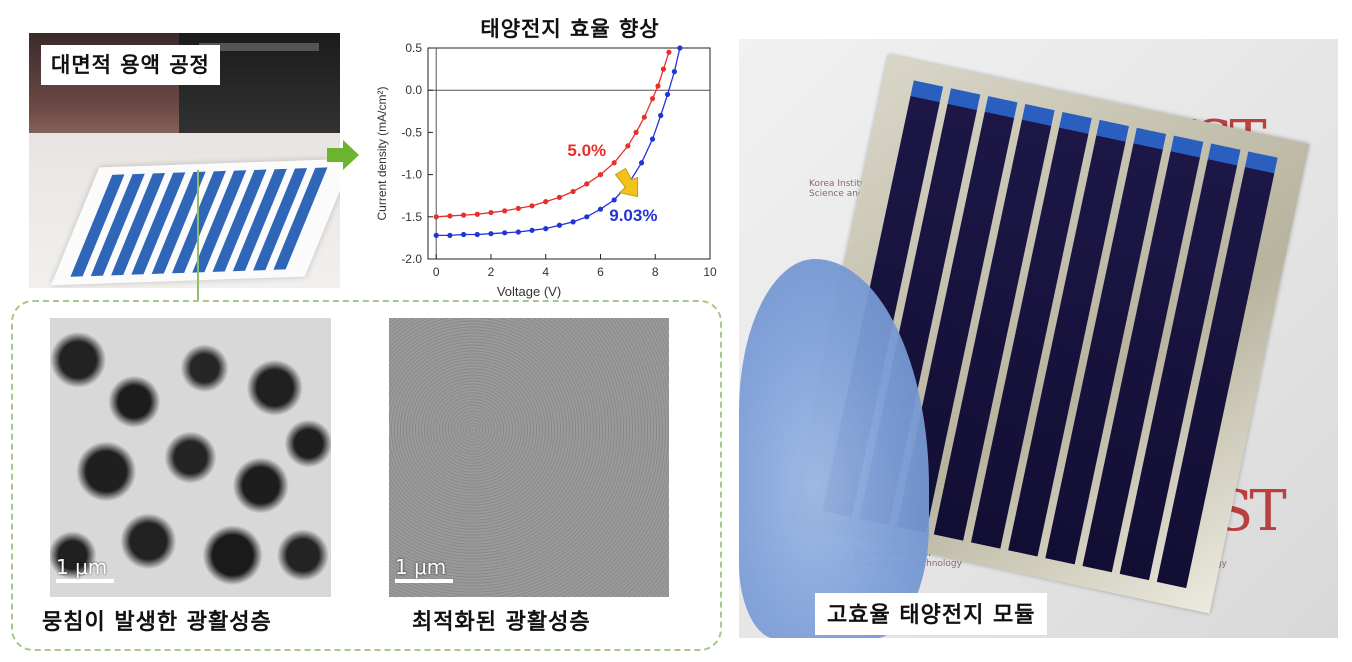  I want to click on x-tick-label: 2, so click(491, 272).